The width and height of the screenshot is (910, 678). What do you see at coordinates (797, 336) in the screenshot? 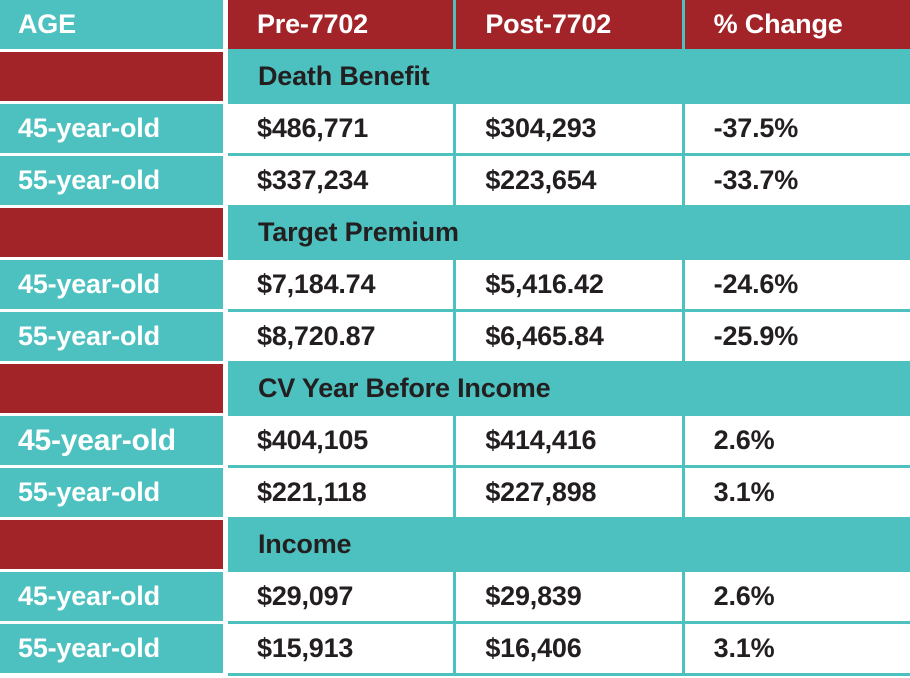
I see `value-cell-change: -25.9%` at bounding box center [797, 336].